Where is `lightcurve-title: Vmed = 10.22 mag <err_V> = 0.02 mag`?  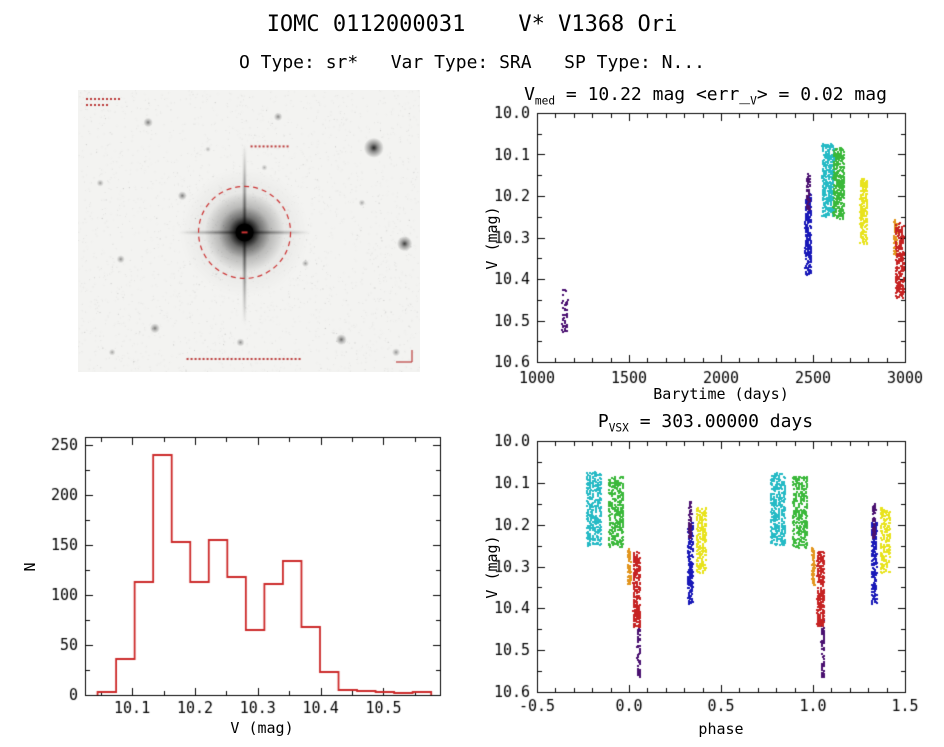
lightcurve-title: Vmed = 10.22 mag <err_V> = 0.02 mag is located at coordinates (705, 96).